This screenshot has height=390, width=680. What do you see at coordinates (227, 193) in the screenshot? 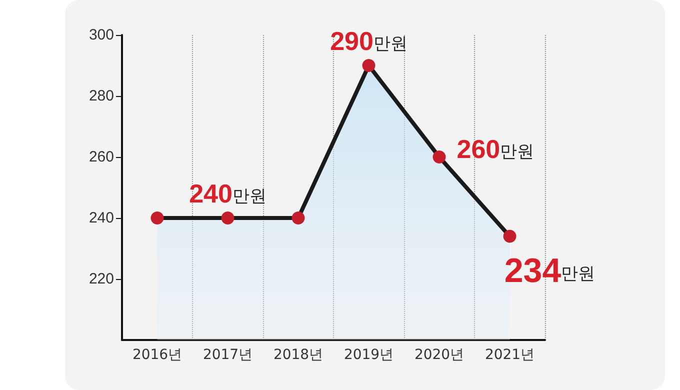
I see `data-label: 240만원` at bounding box center [227, 193].